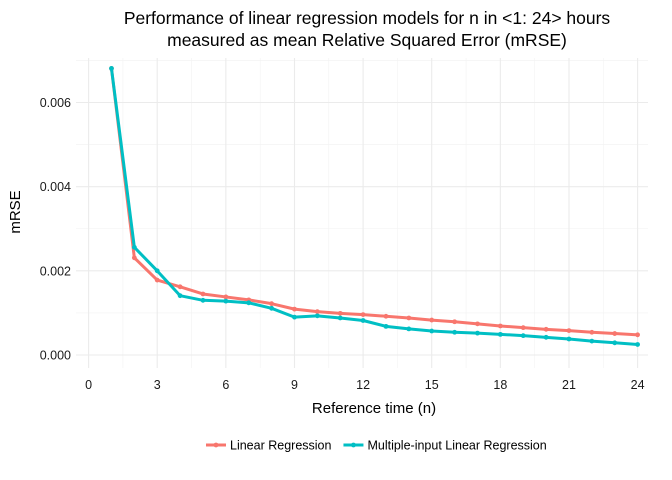  I want to click on x-tick-label: 12, so click(363, 385).